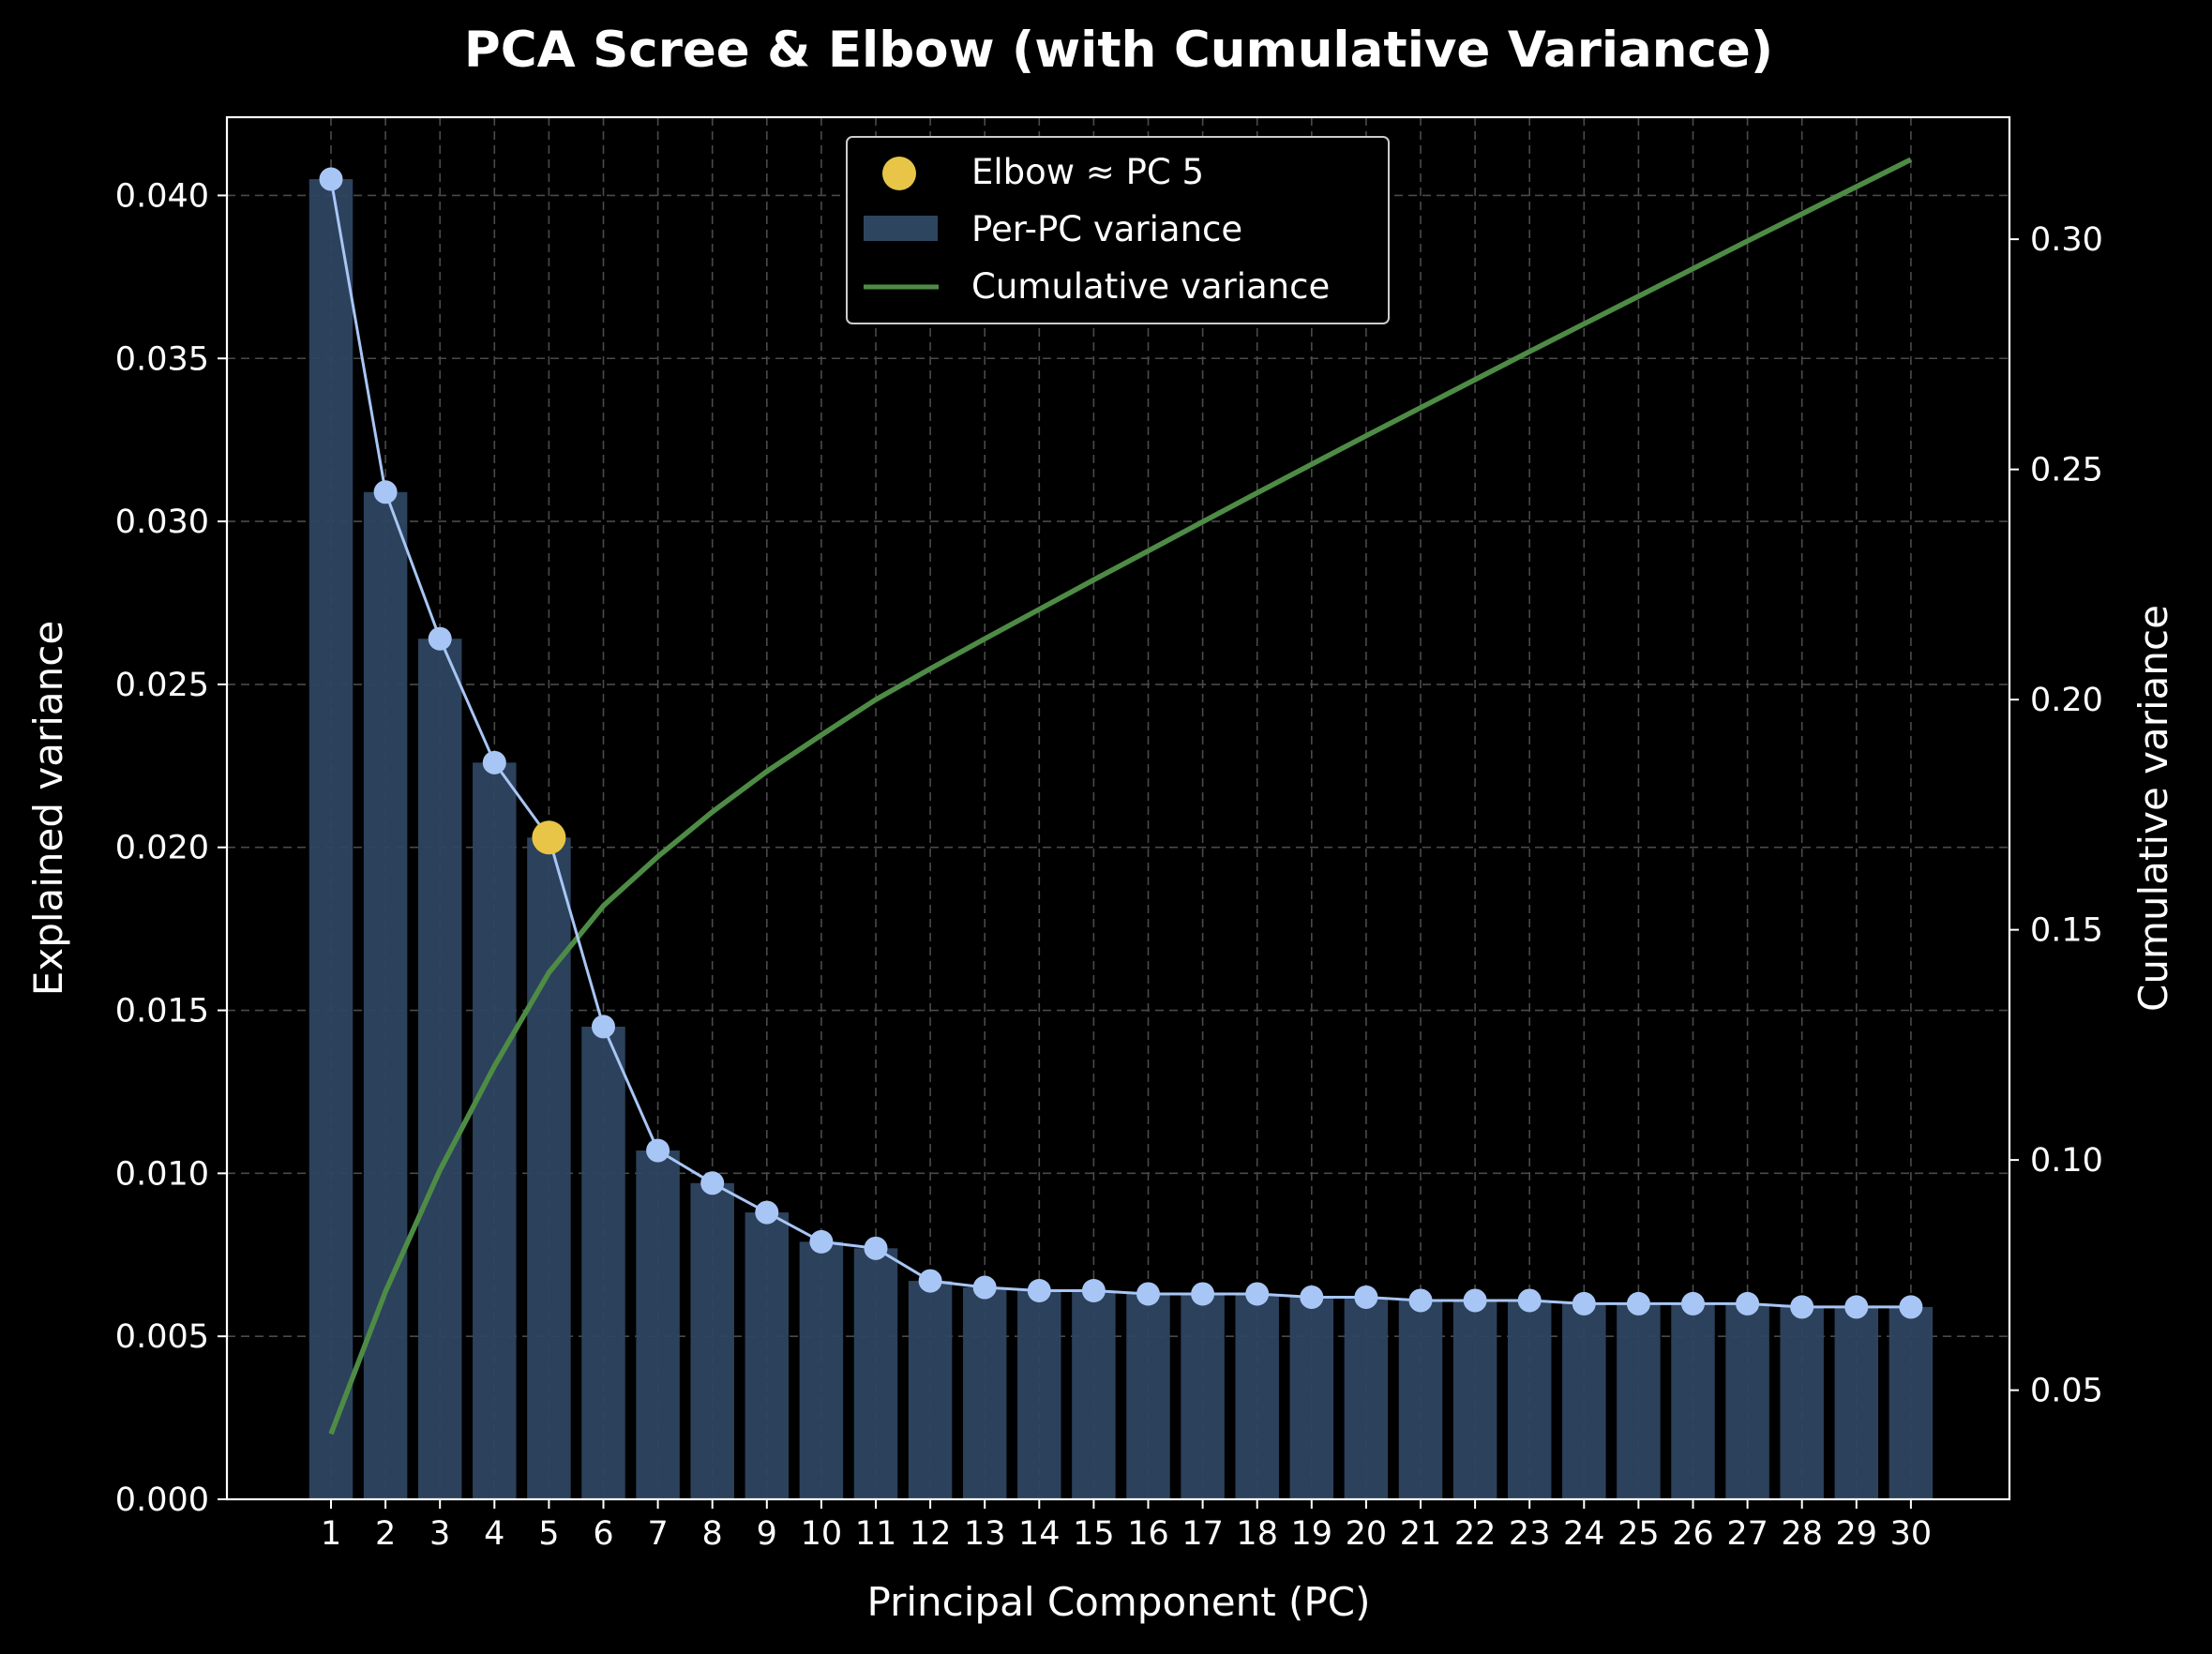  Describe the element at coordinates (1106, 229) in the screenshot. I see `legend-bar-label: Per-PC variance` at that location.